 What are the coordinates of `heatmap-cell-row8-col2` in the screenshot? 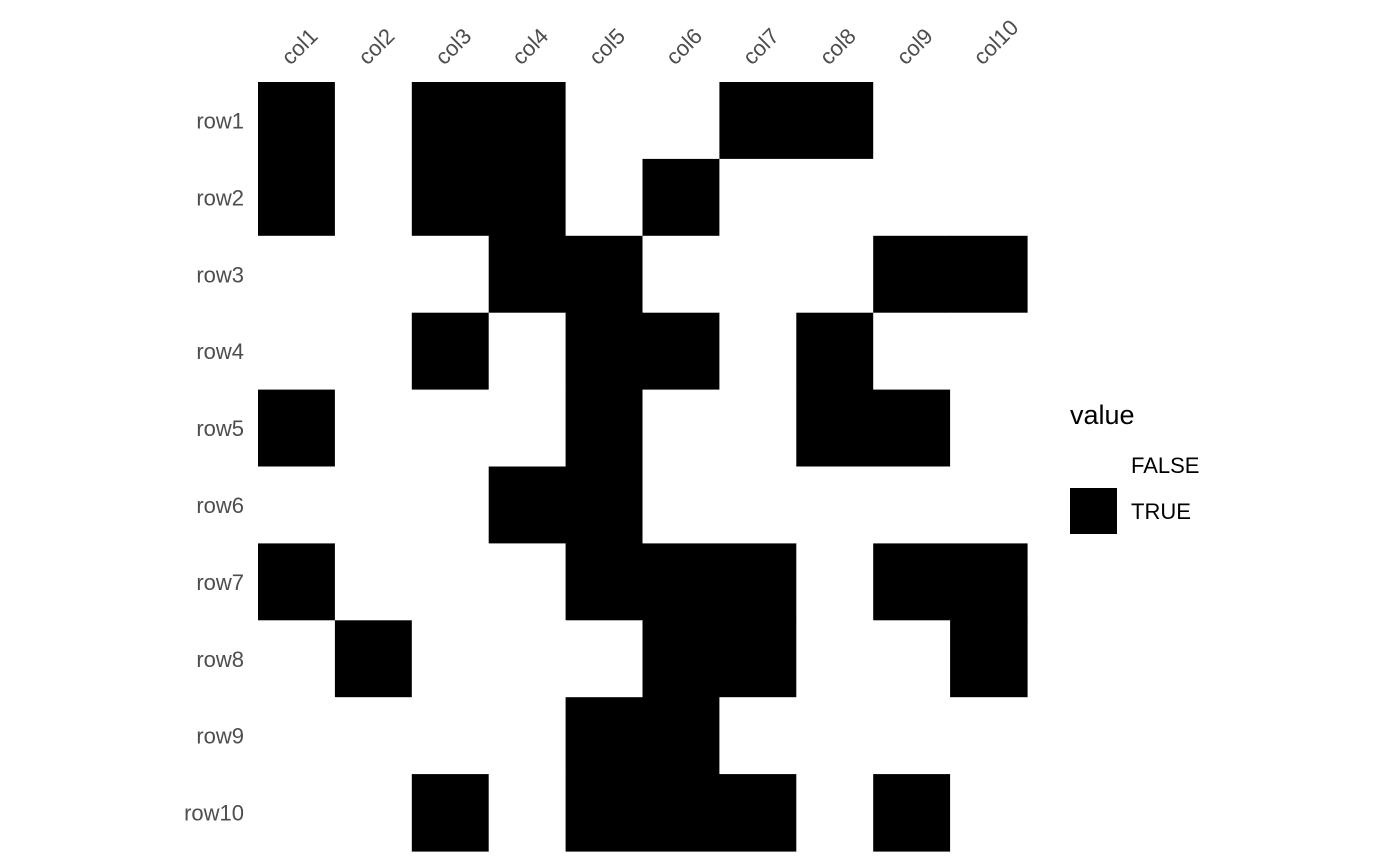 It's located at (373, 659).